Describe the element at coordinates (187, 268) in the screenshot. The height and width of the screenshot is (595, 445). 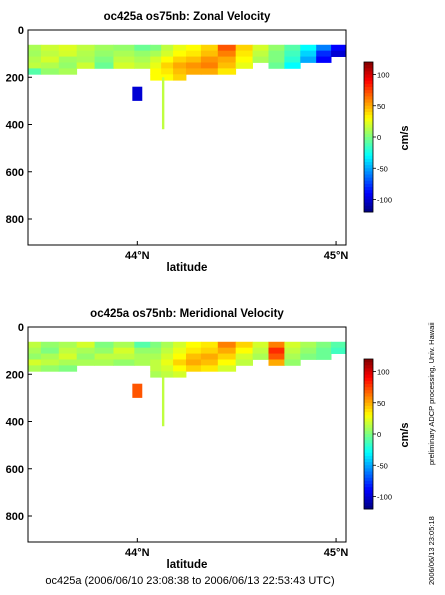
I see `x-axis-label: latitude` at that location.